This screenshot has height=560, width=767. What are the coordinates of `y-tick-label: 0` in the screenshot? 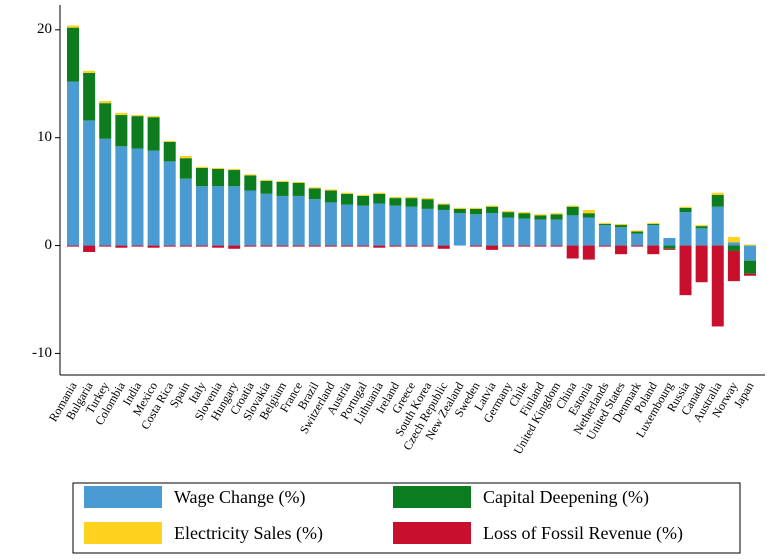 It's located at (49, 245).